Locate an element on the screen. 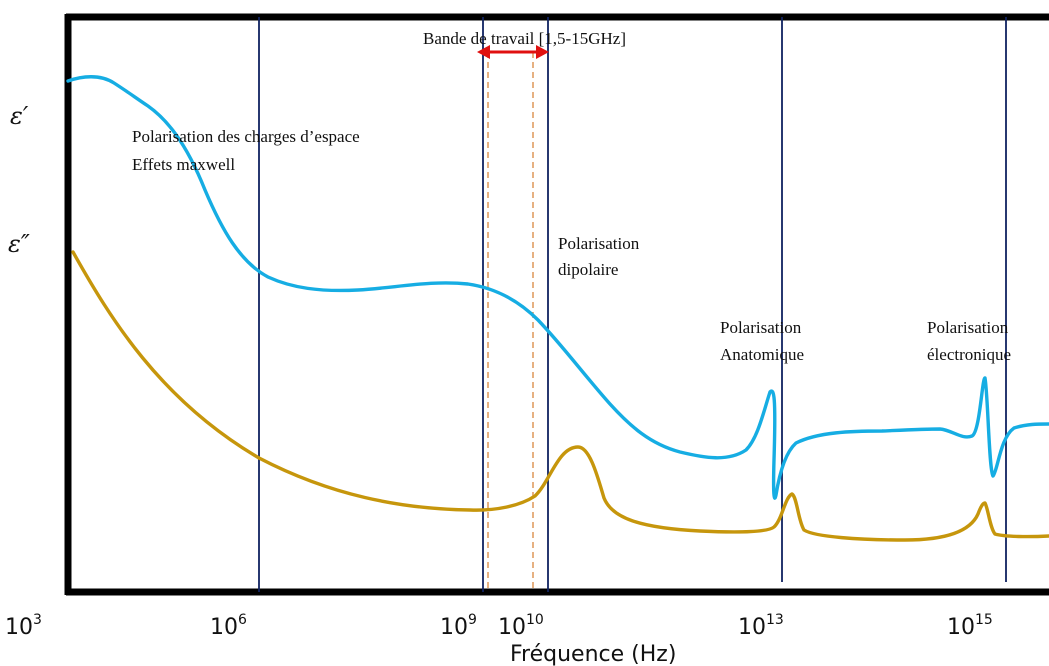 This screenshot has height=666, width=1049. x-axis-label: Fréquence (Hz) is located at coordinates (593, 654).